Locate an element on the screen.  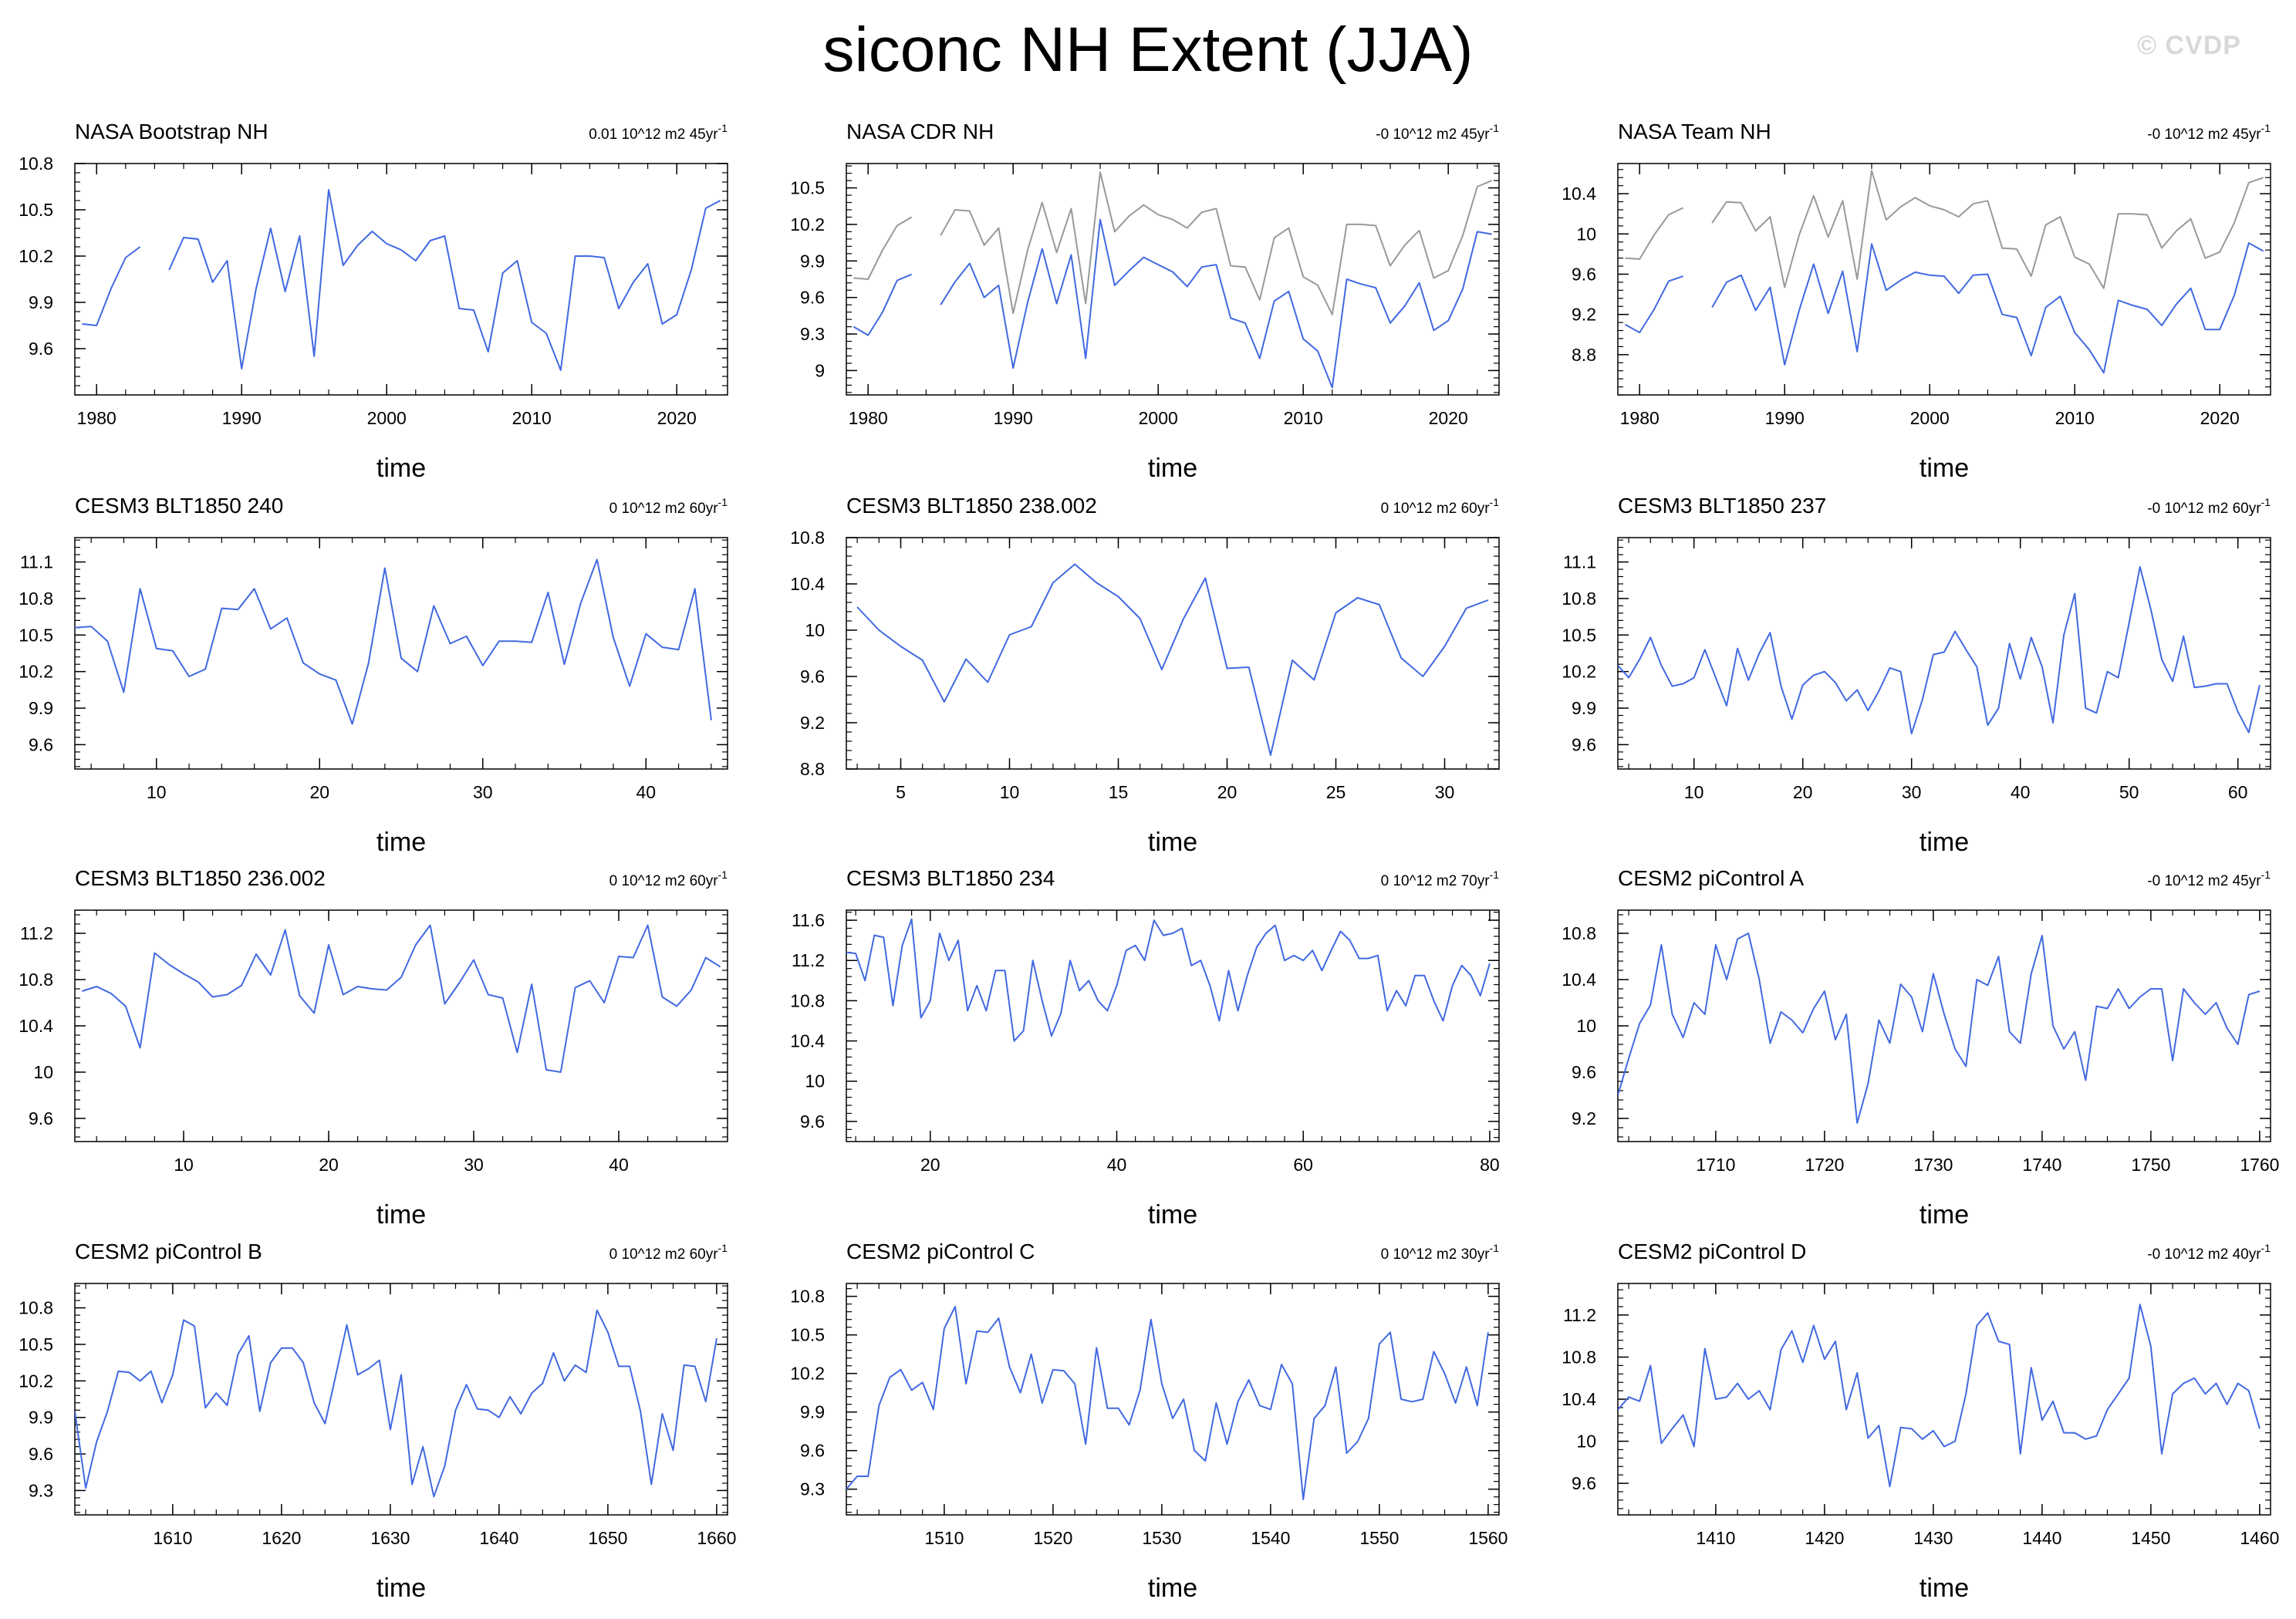
panel-title: CESM2 piControl B is located at coordinates (168, 1252).